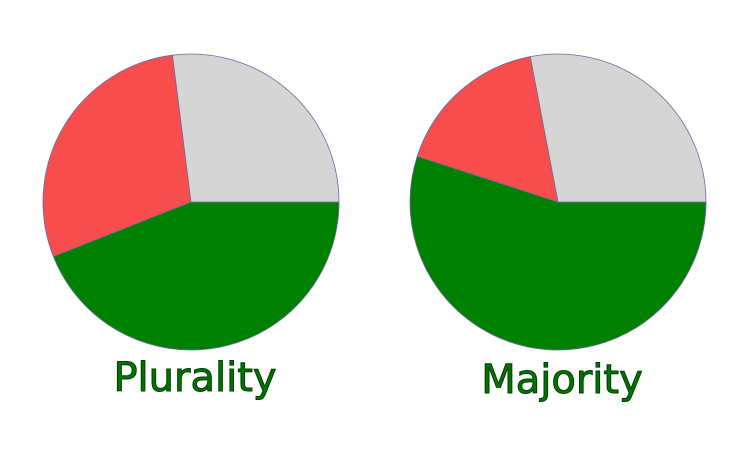  I want to click on plurality-label: Plurality, so click(194, 378).